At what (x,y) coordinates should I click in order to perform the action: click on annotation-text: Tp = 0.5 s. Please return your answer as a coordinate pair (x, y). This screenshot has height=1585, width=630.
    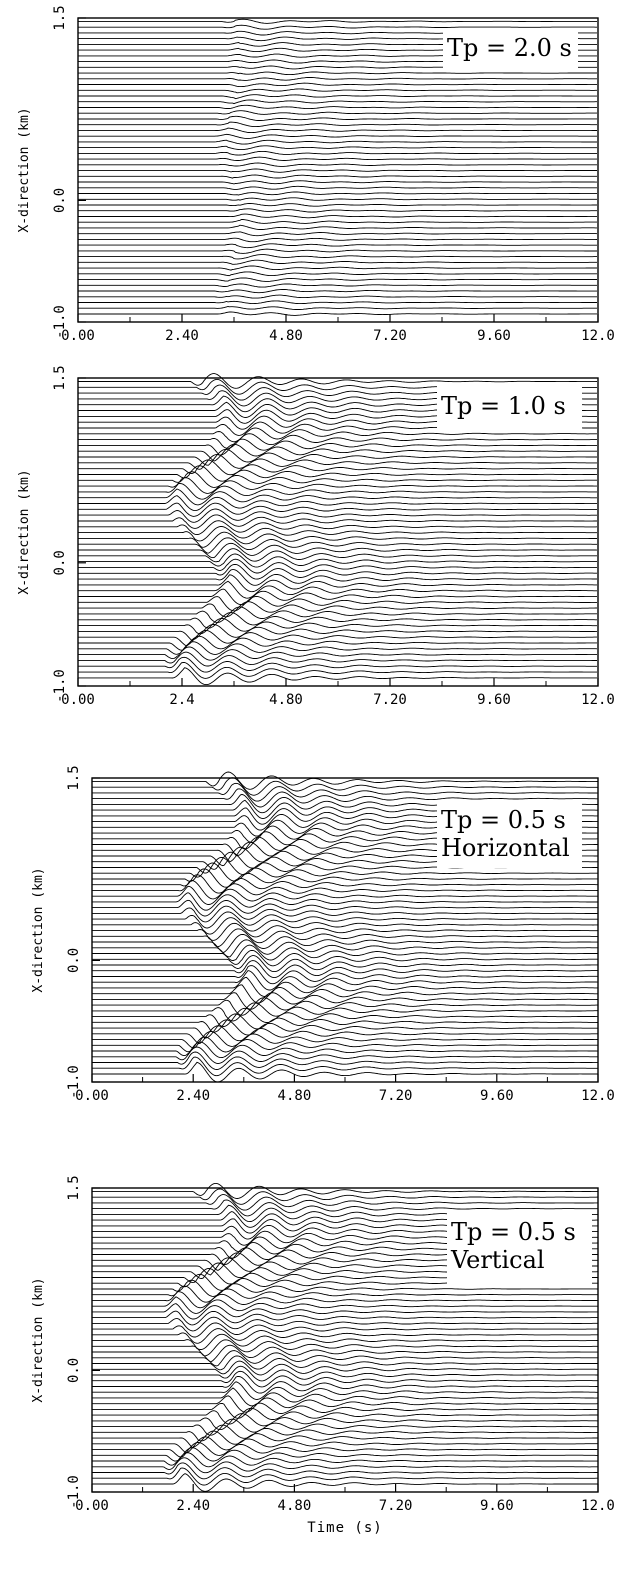
    Looking at the image, I should click on (503, 820).